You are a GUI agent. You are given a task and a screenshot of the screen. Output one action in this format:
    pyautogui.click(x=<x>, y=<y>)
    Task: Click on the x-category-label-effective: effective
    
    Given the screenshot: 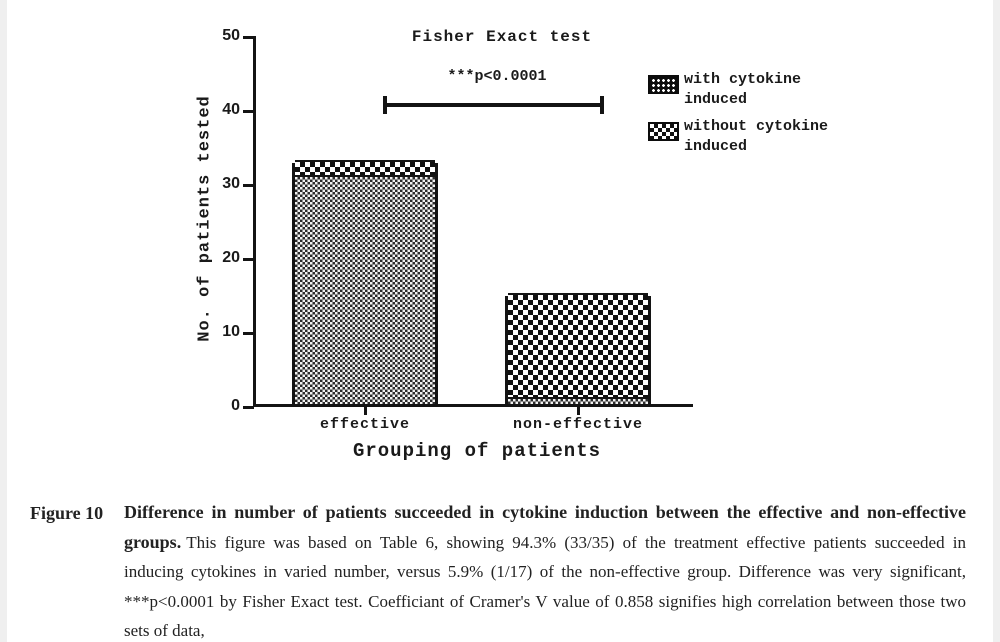 What is the action you would take?
    pyautogui.click(x=364, y=424)
    